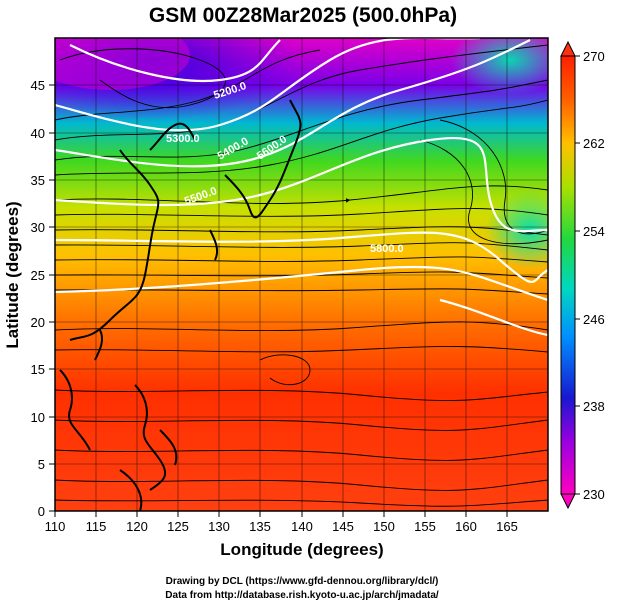  What do you see at coordinates (594, 56) in the screenshot?
I see `colorbar-tick-label: 270` at bounding box center [594, 56].